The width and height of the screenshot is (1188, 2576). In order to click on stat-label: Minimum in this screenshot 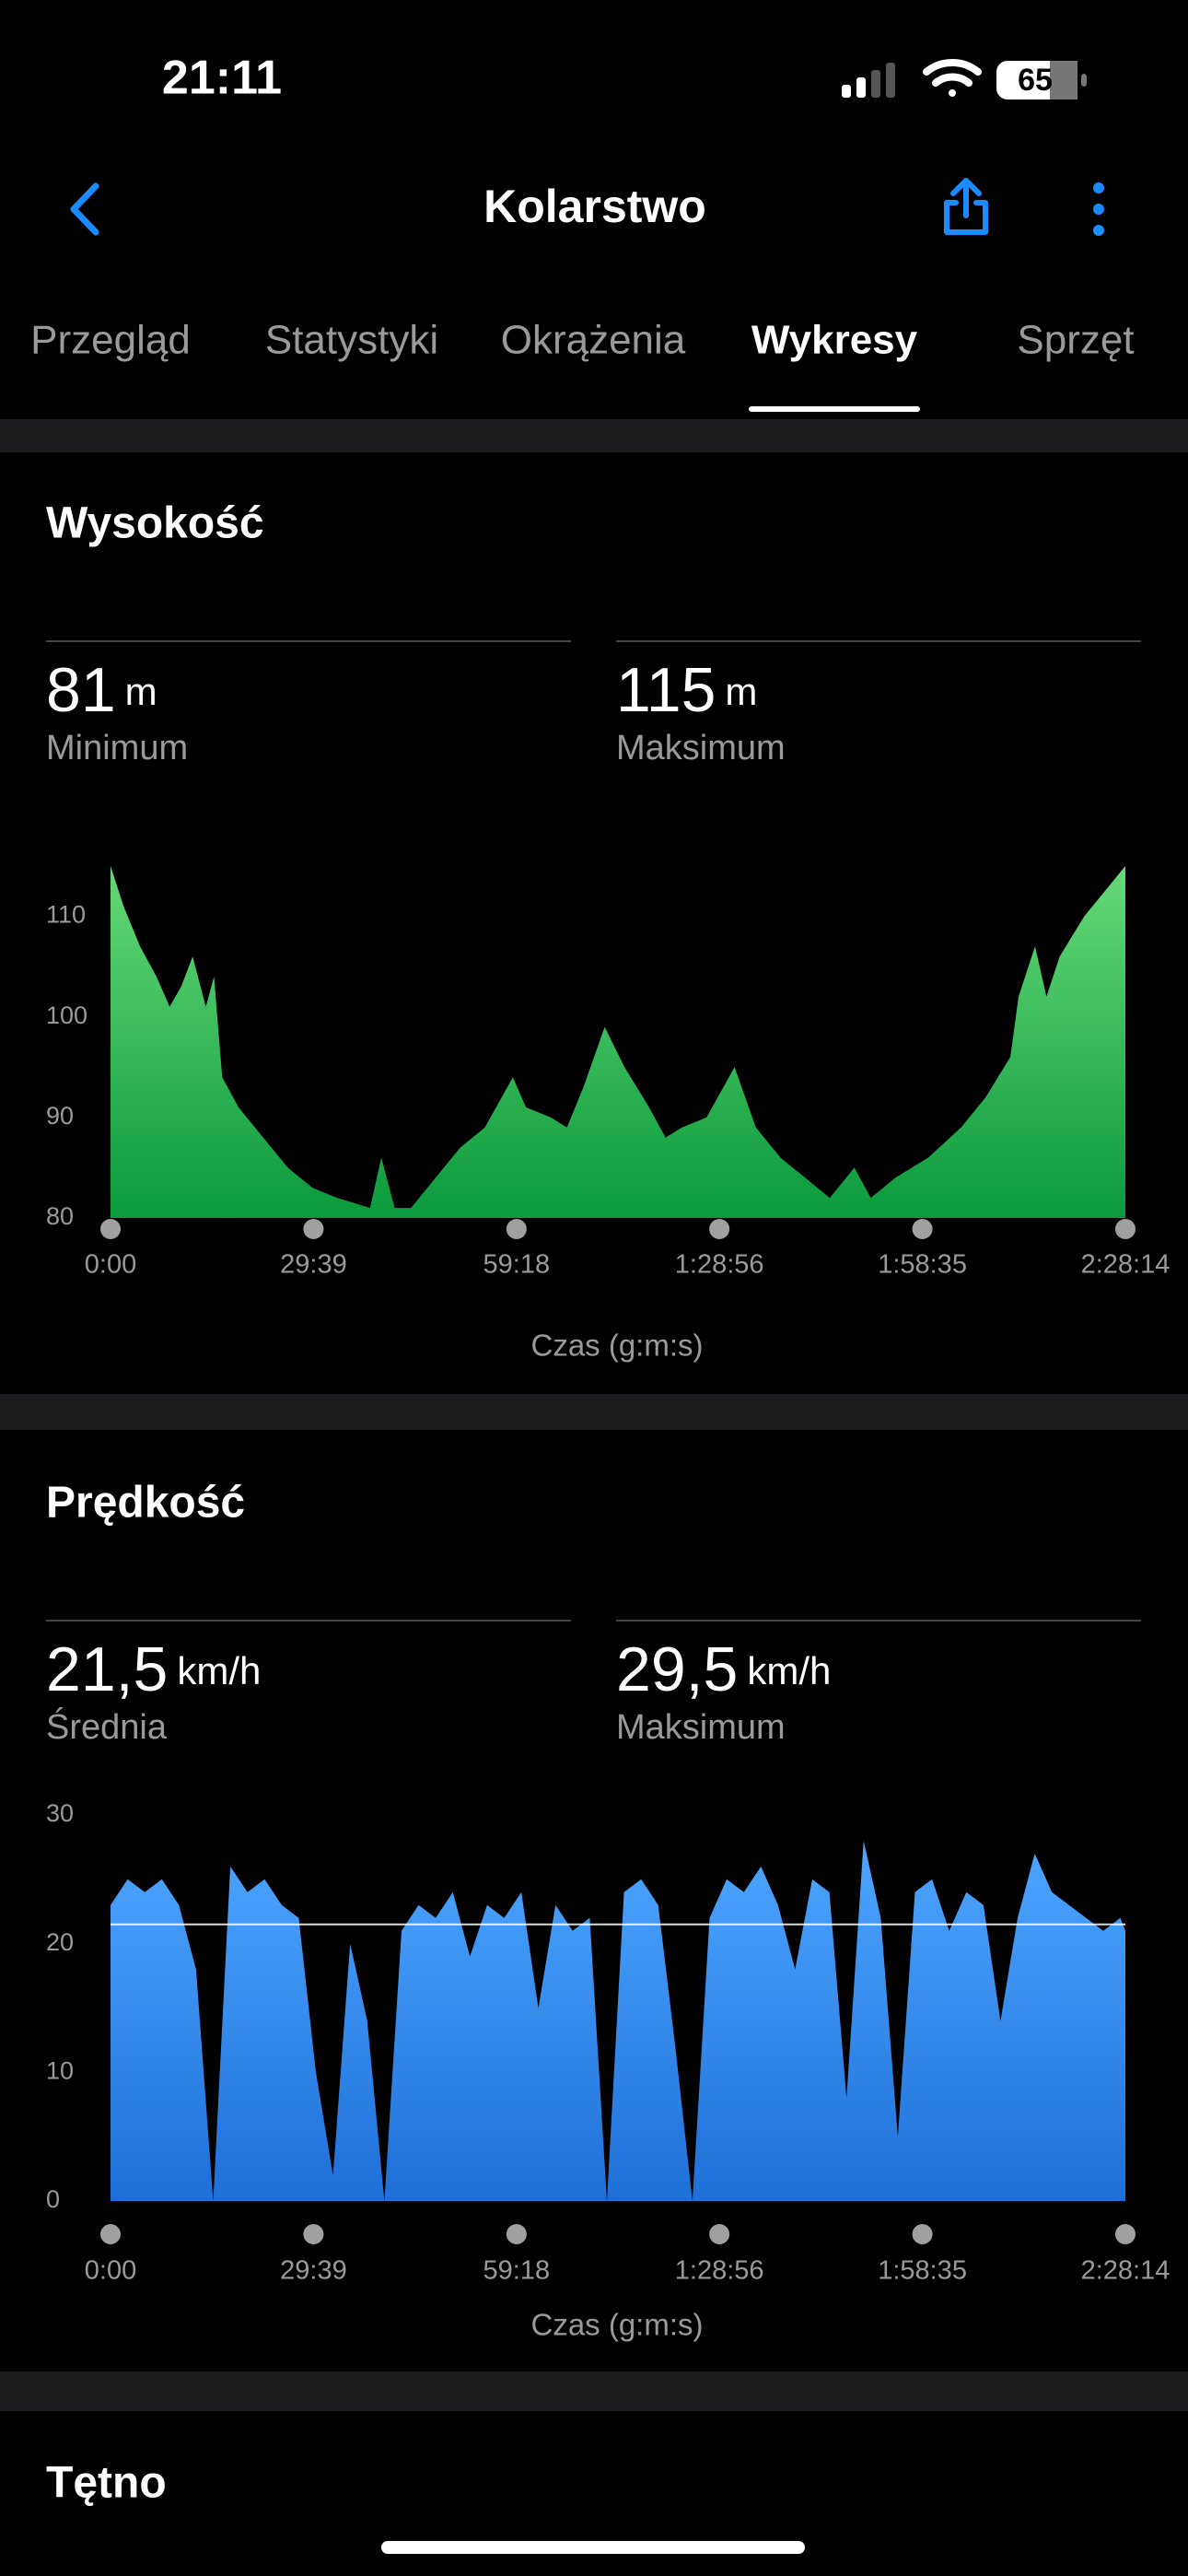, I will do `click(117, 748)`.